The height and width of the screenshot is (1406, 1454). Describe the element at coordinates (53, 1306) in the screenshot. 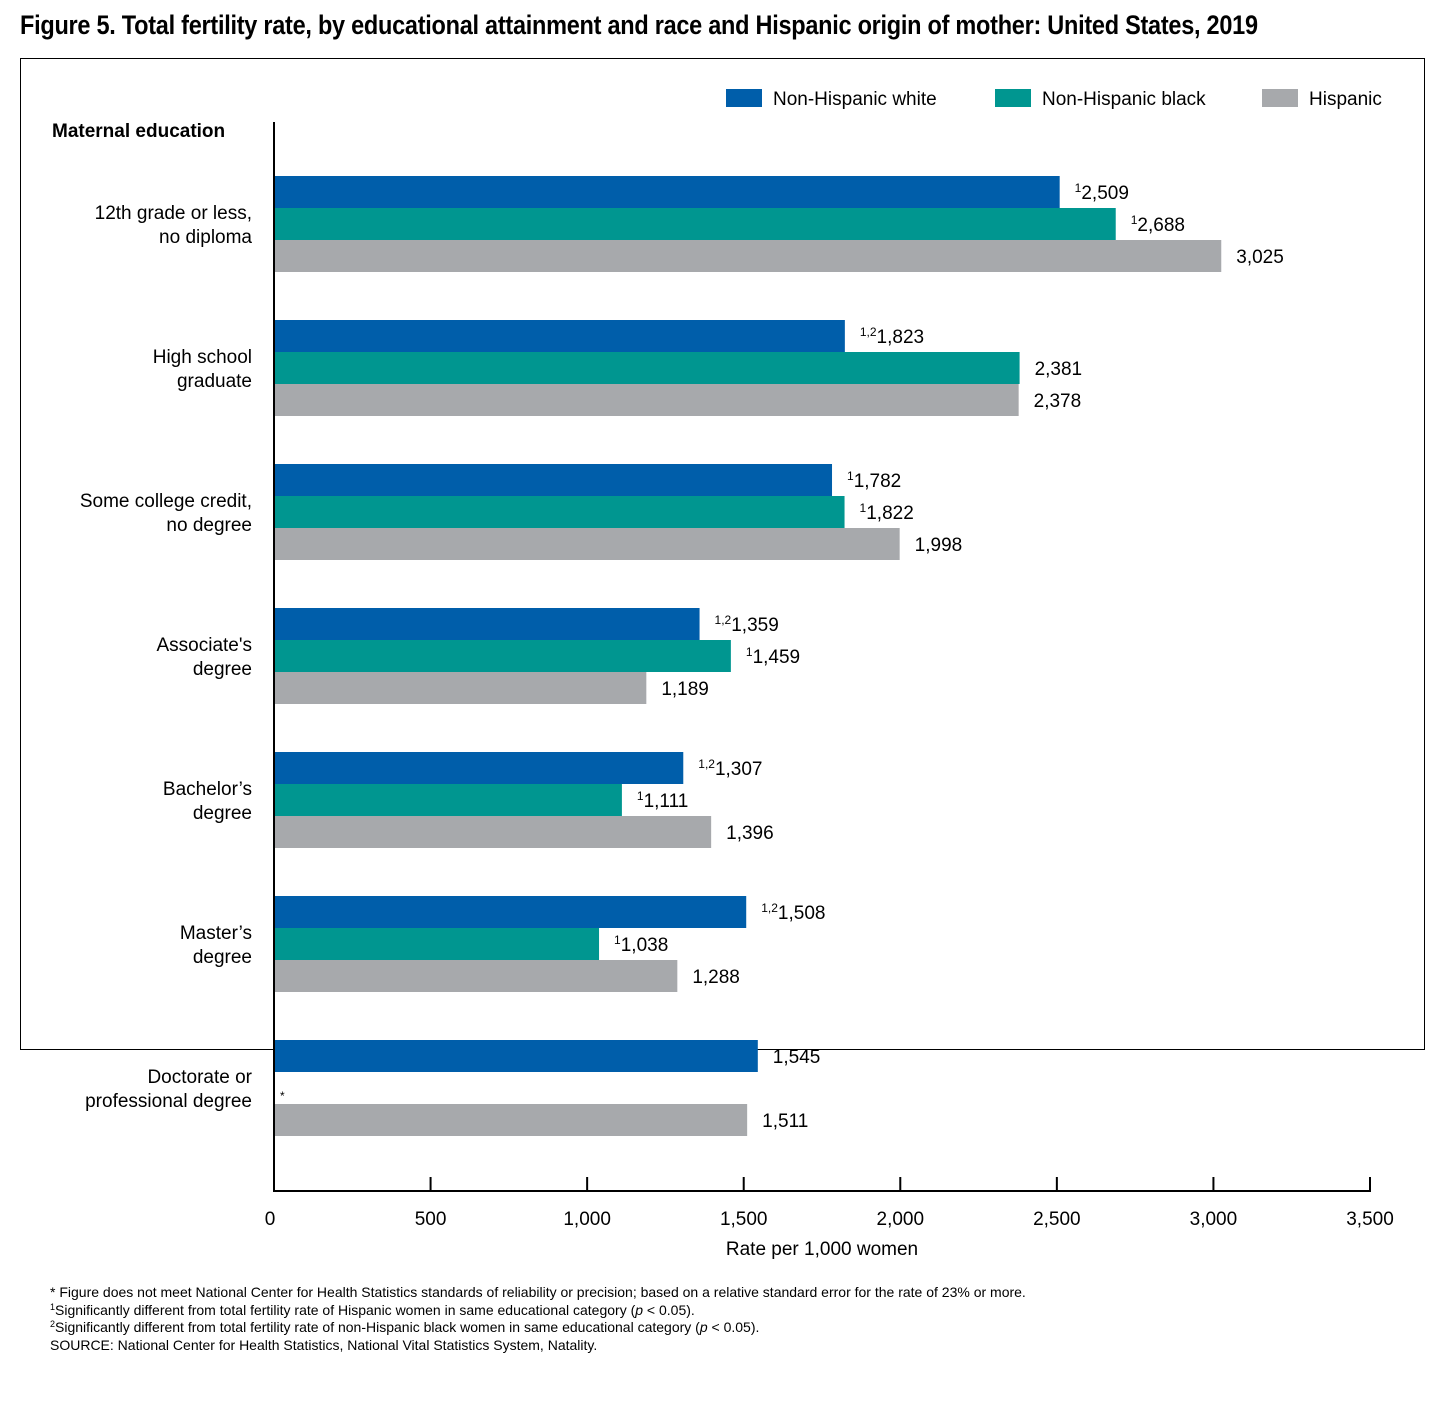

I see `footnote-1-mark: 1` at that location.